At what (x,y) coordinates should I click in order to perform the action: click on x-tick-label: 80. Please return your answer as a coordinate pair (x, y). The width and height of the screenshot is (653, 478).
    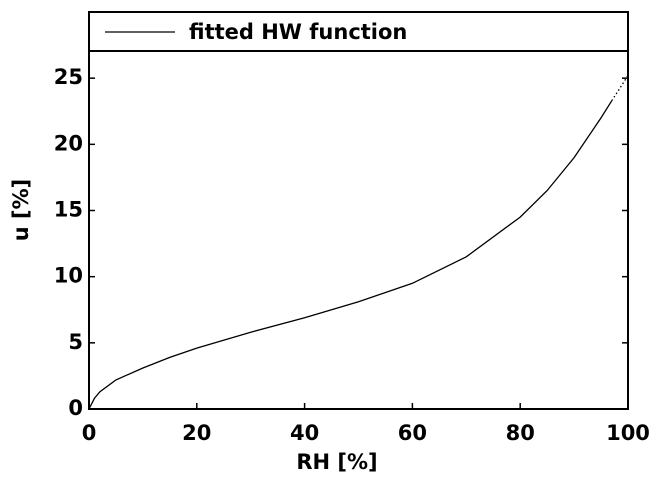
    Looking at the image, I should click on (520, 433).